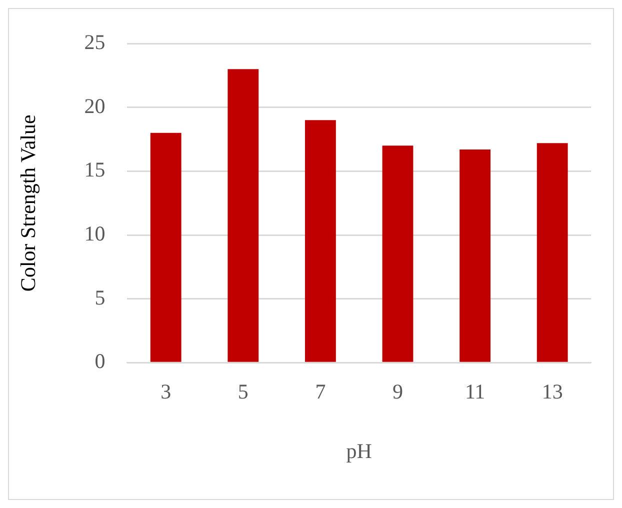 The height and width of the screenshot is (508, 622). Describe the element at coordinates (28, 203) in the screenshot. I see `y-axis-title: Color Strength Value` at that location.